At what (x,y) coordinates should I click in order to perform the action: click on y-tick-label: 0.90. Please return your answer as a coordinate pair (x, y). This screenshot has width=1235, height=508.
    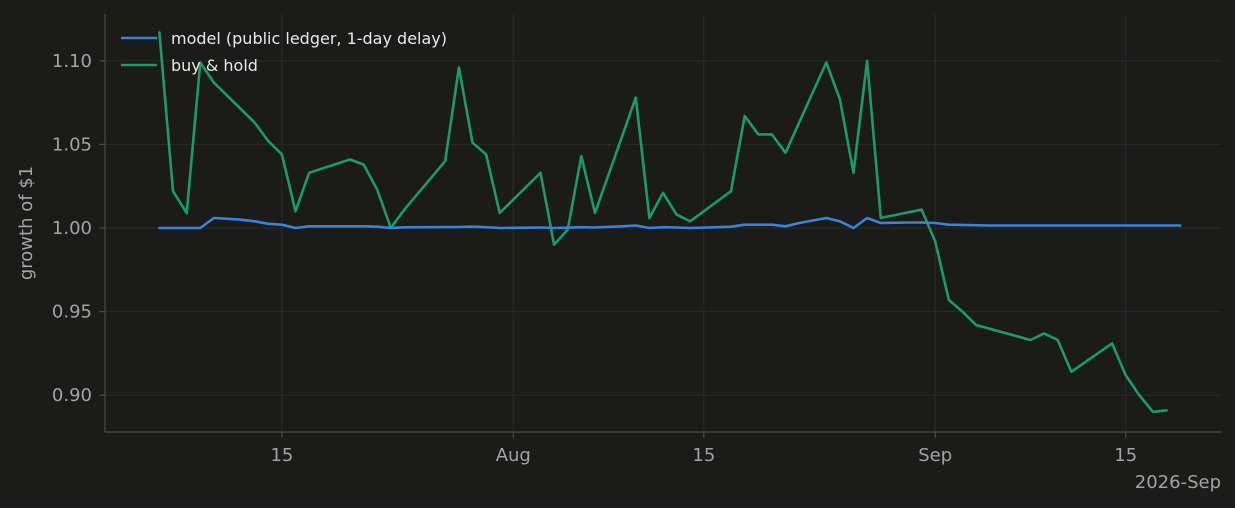
    Looking at the image, I should click on (72, 395).